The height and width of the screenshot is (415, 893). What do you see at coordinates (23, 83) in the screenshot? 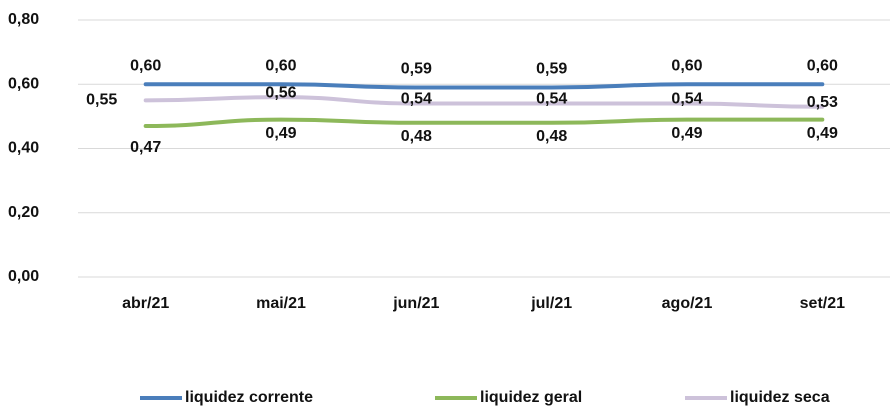
I see `y-tick-label: 0,60` at bounding box center [23, 83].